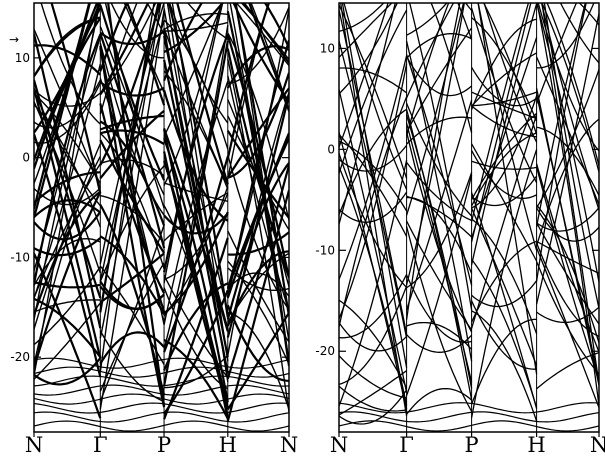  Describe the element at coordinates (100, 445) in the screenshot. I see `x-tick-label: Γ` at that location.